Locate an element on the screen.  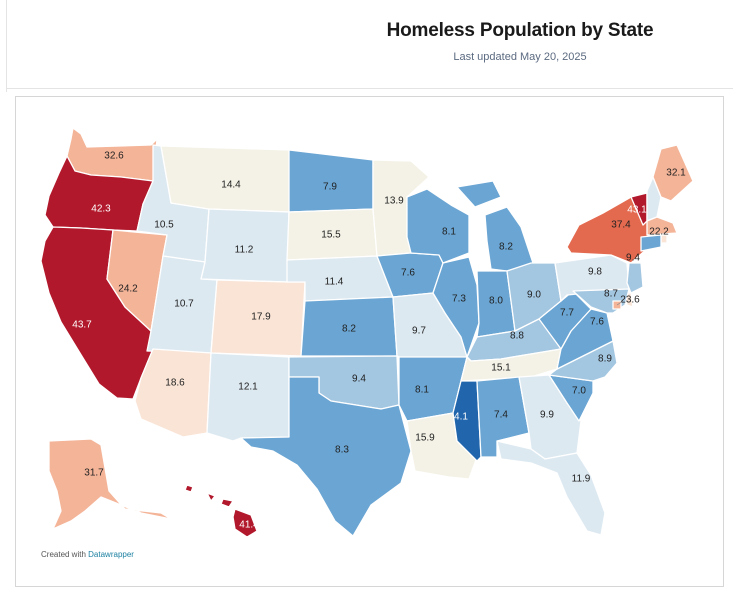
state-ct is located at coordinates (651, 243).